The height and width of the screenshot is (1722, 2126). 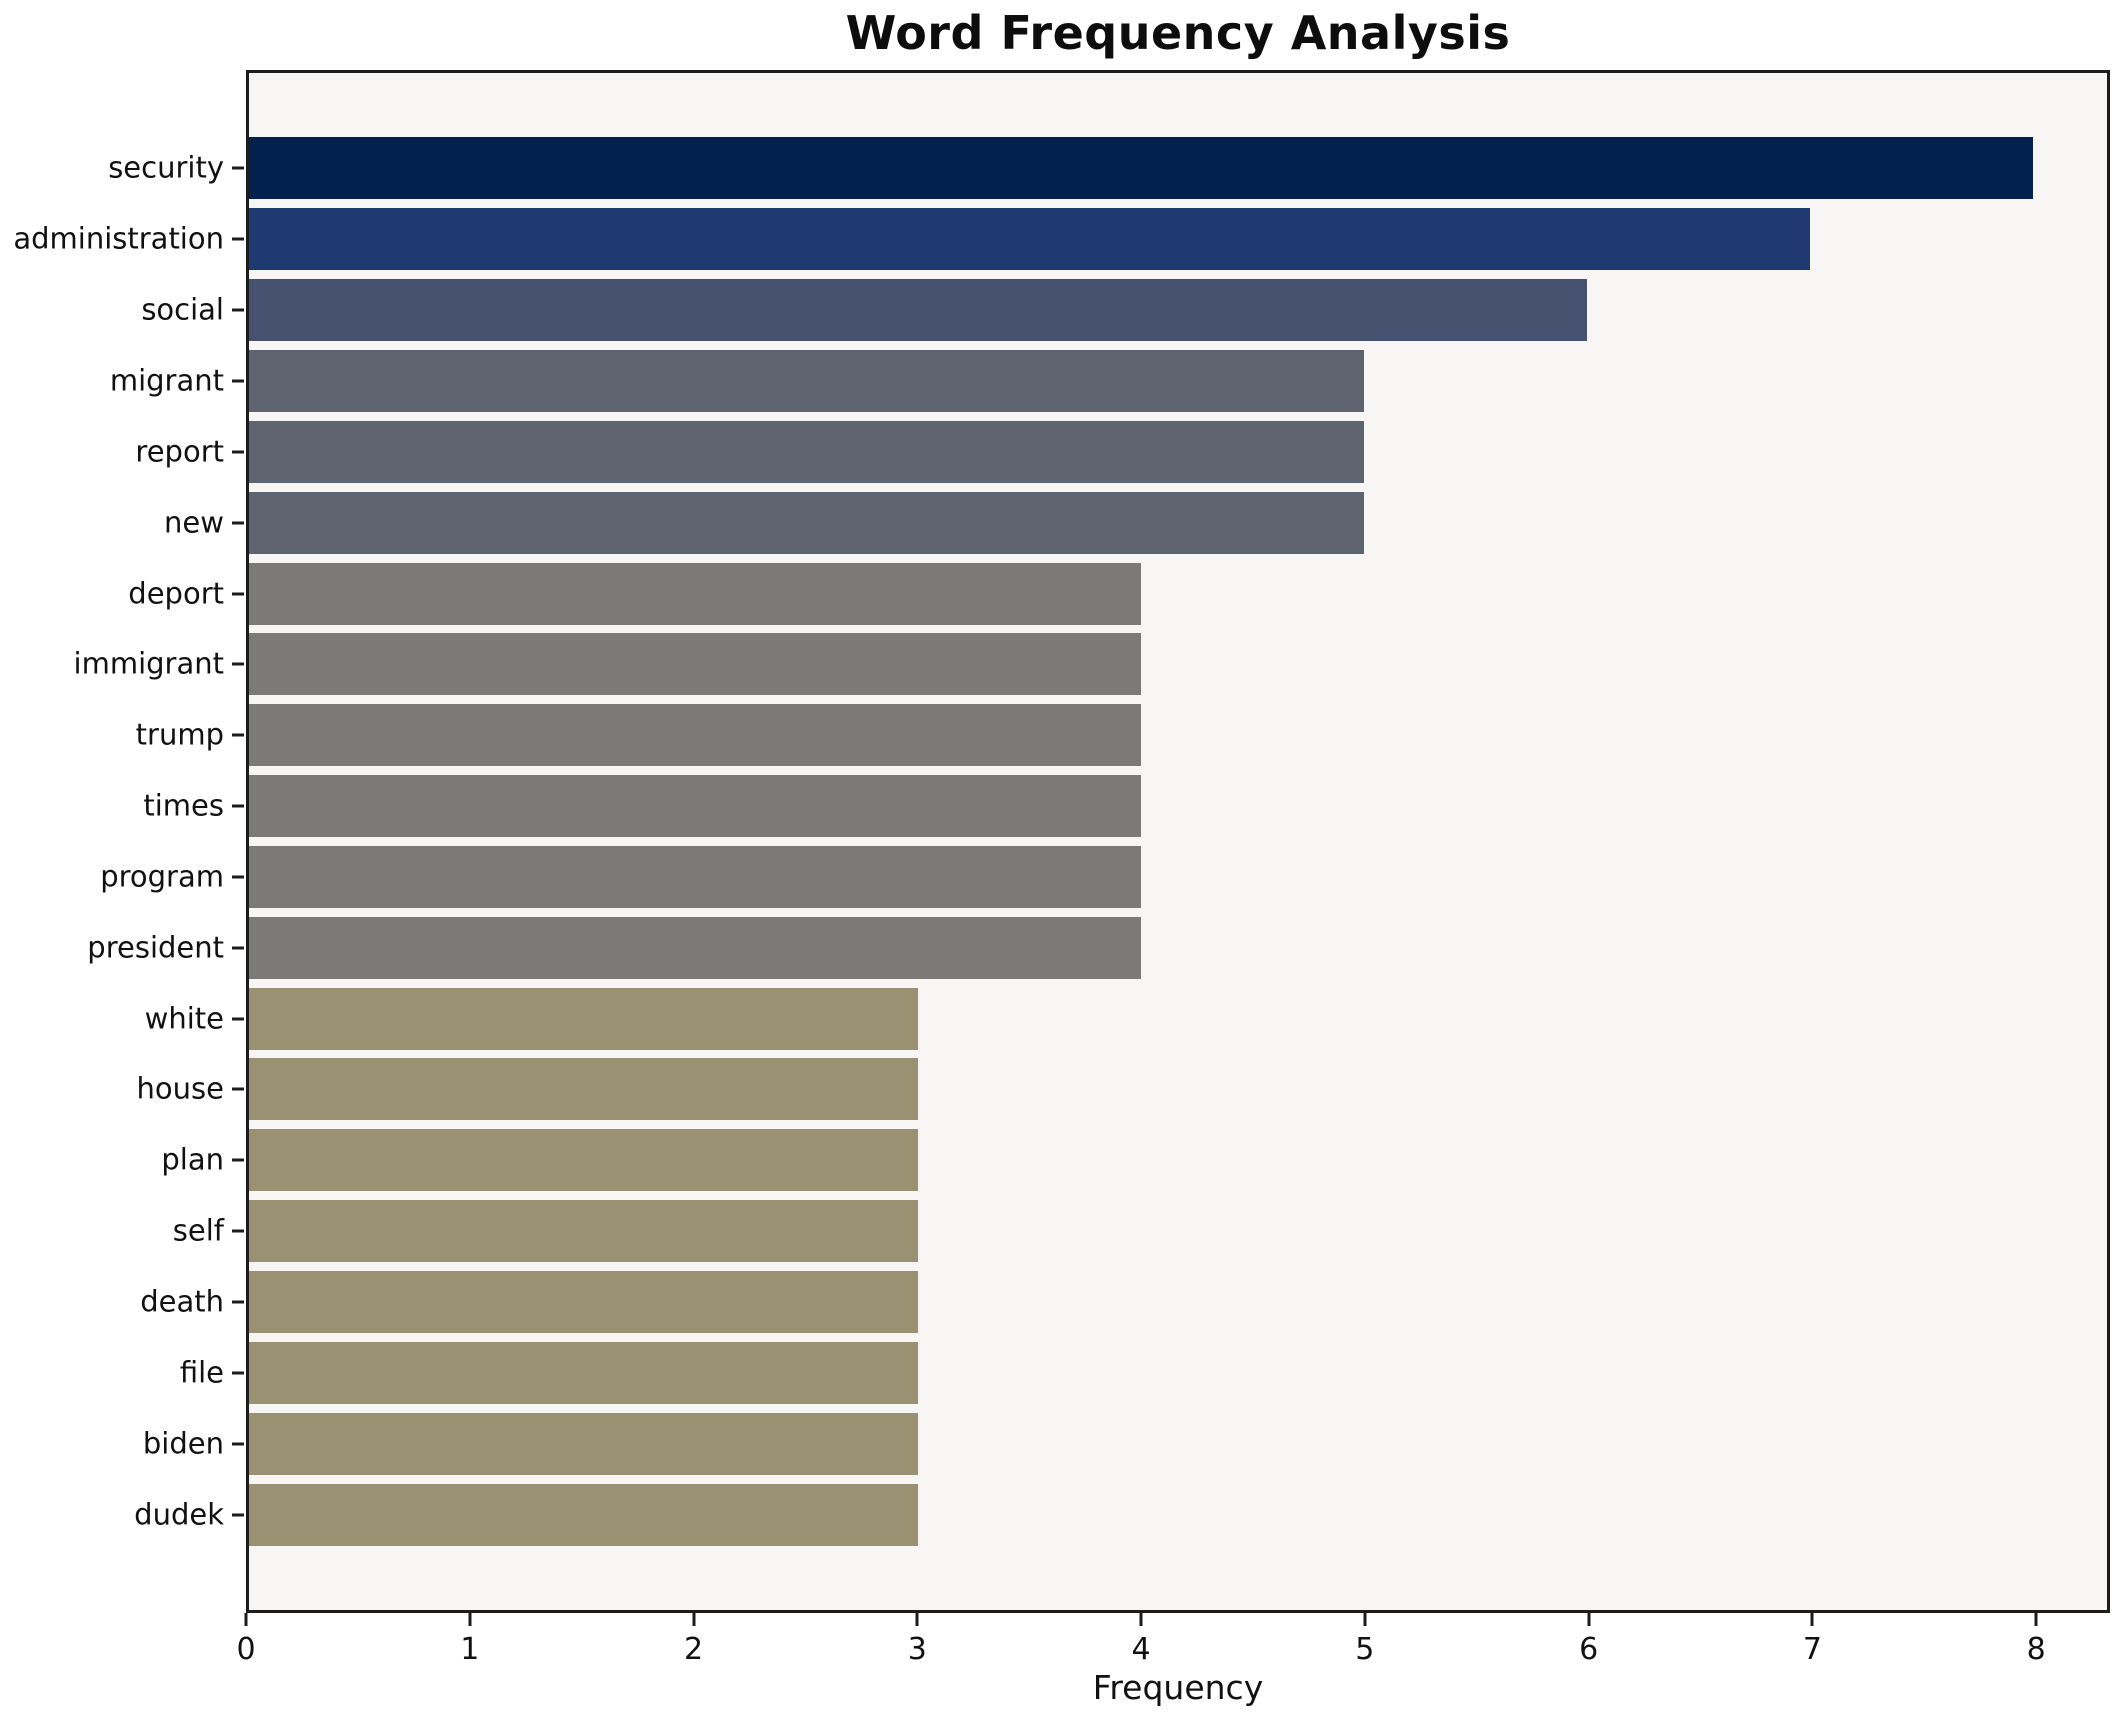 I want to click on y-tick-label-death: death, so click(x=182, y=1301).